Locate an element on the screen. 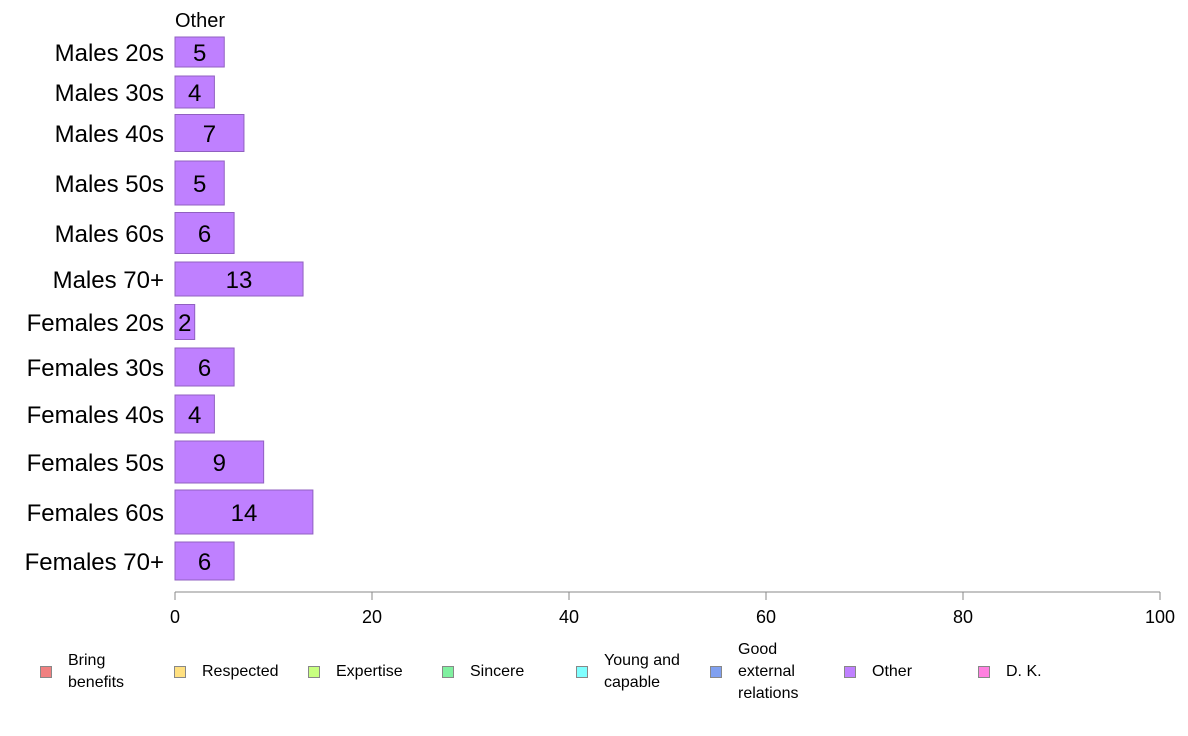  category-label: Females 60s is located at coordinates (95, 513).